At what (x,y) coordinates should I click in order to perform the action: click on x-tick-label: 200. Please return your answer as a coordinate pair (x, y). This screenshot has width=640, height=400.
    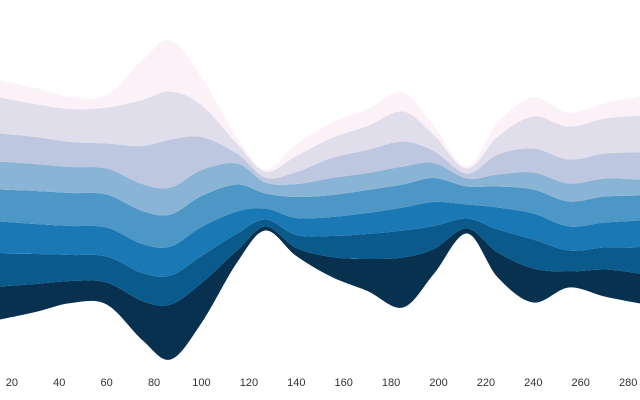
    Looking at the image, I should click on (438, 383).